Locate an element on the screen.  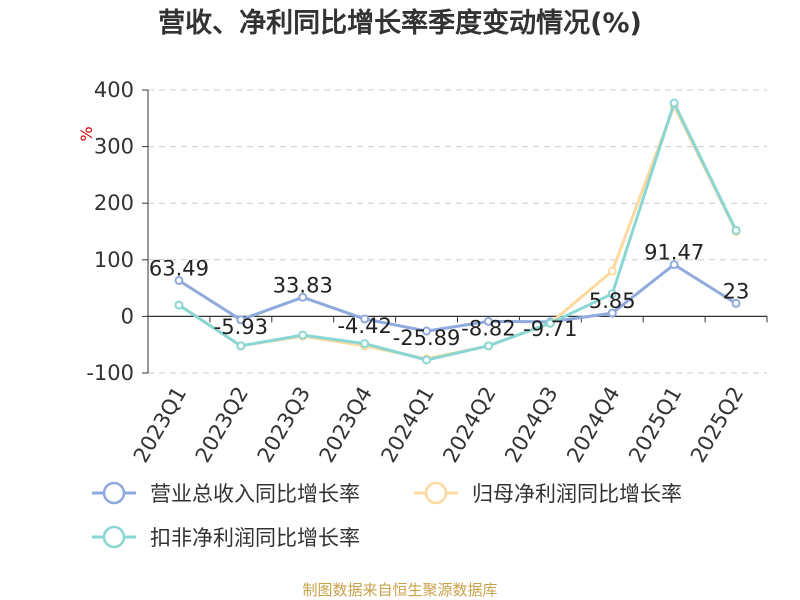
y-tick-label: 400 is located at coordinates (114, 90).